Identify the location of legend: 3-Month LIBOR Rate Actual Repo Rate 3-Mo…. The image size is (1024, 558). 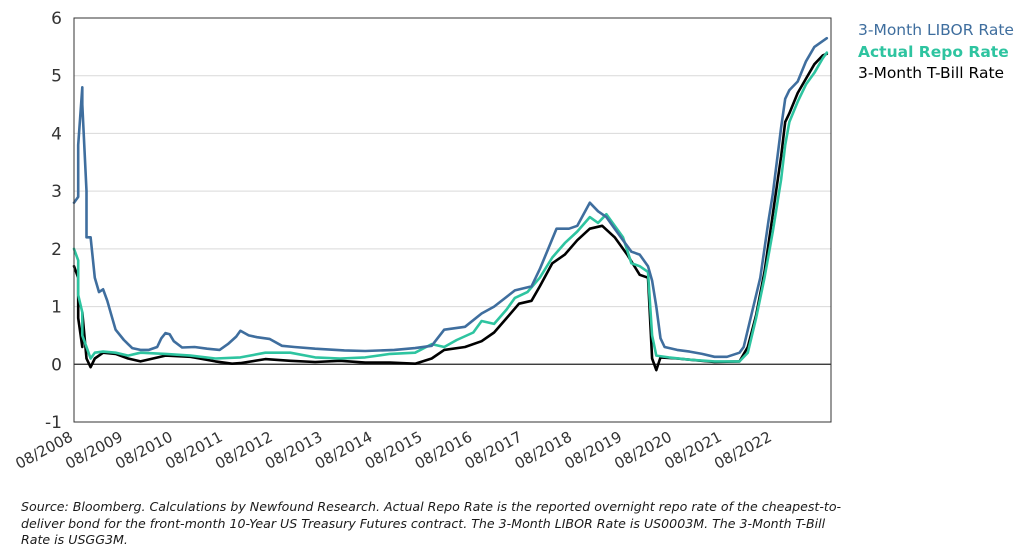
(936, 52).